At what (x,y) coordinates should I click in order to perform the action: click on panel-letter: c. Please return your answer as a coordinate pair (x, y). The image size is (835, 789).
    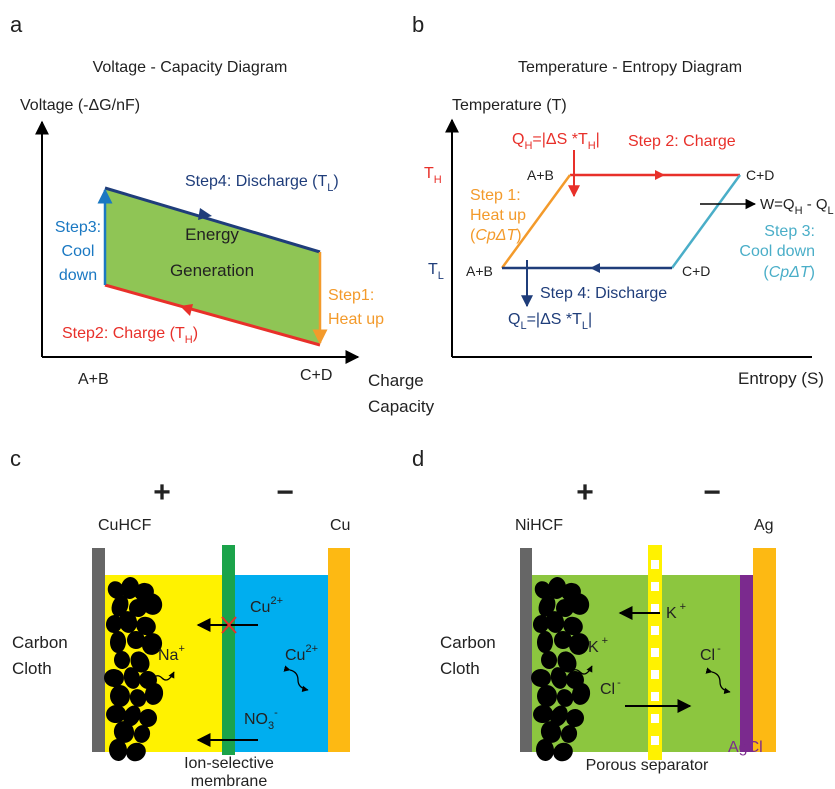
    Looking at the image, I should click on (15, 458).